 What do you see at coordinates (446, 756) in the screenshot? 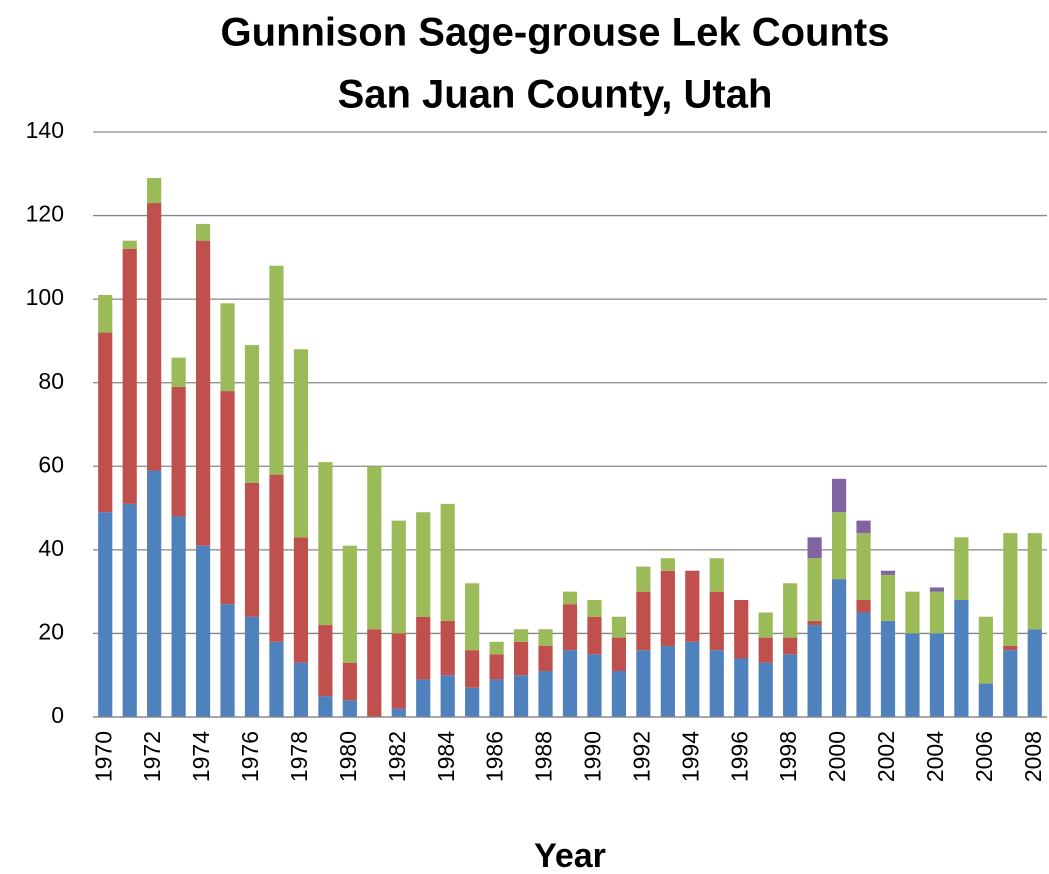
I see `x-tick-label: 1984` at bounding box center [446, 756].